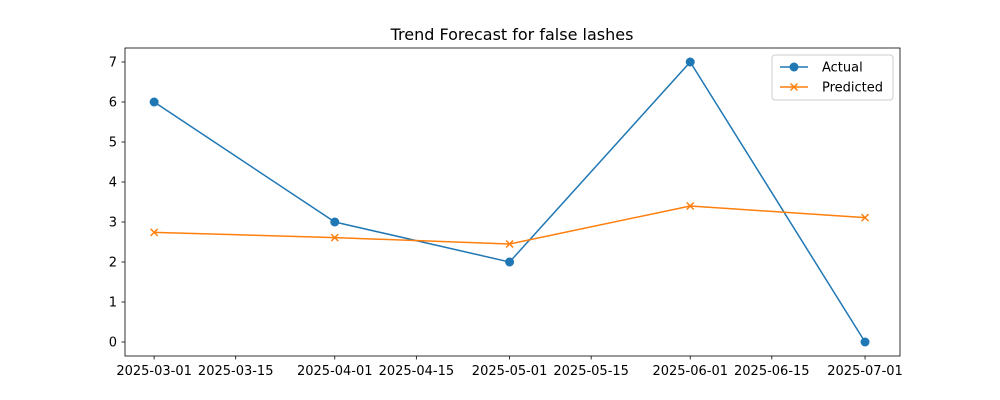 The width and height of the screenshot is (1000, 400). Describe the element at coordinates (417, 371) in the screenshot. I see `x-tick-label: 2025-04-15` at that location.